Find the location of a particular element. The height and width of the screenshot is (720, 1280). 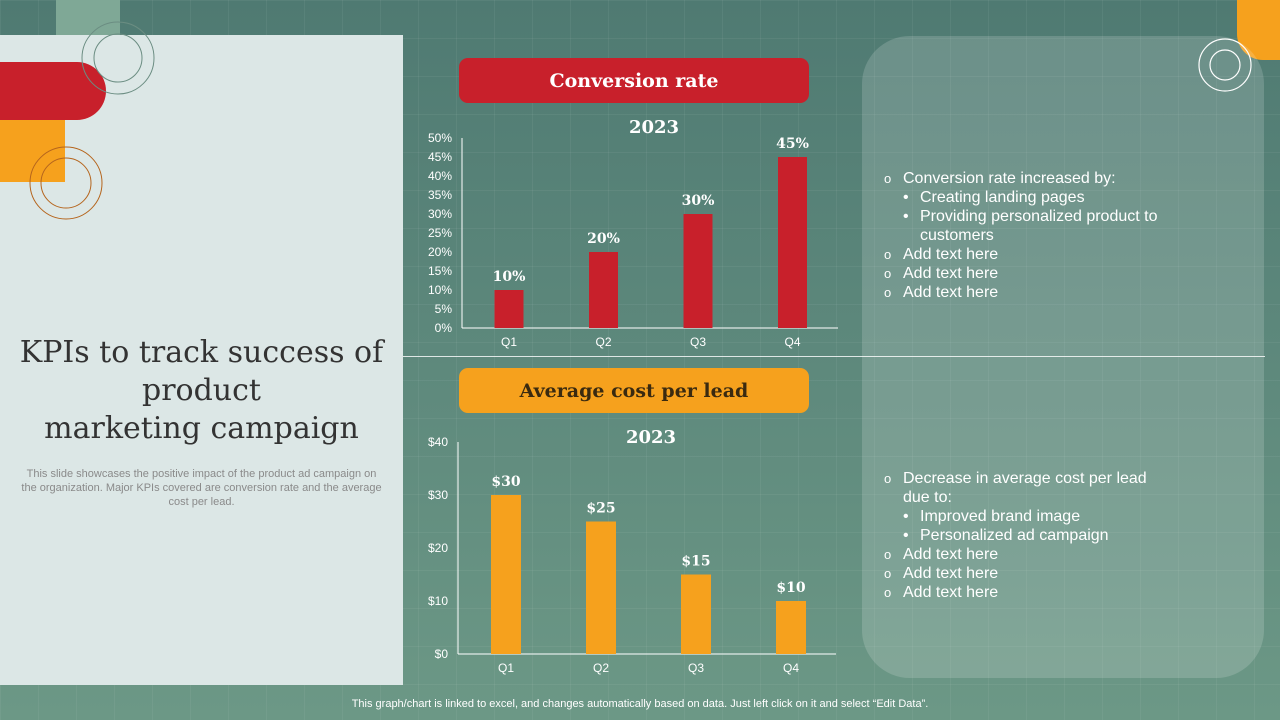

deco-circles-left is located at coordinates (66, 183).